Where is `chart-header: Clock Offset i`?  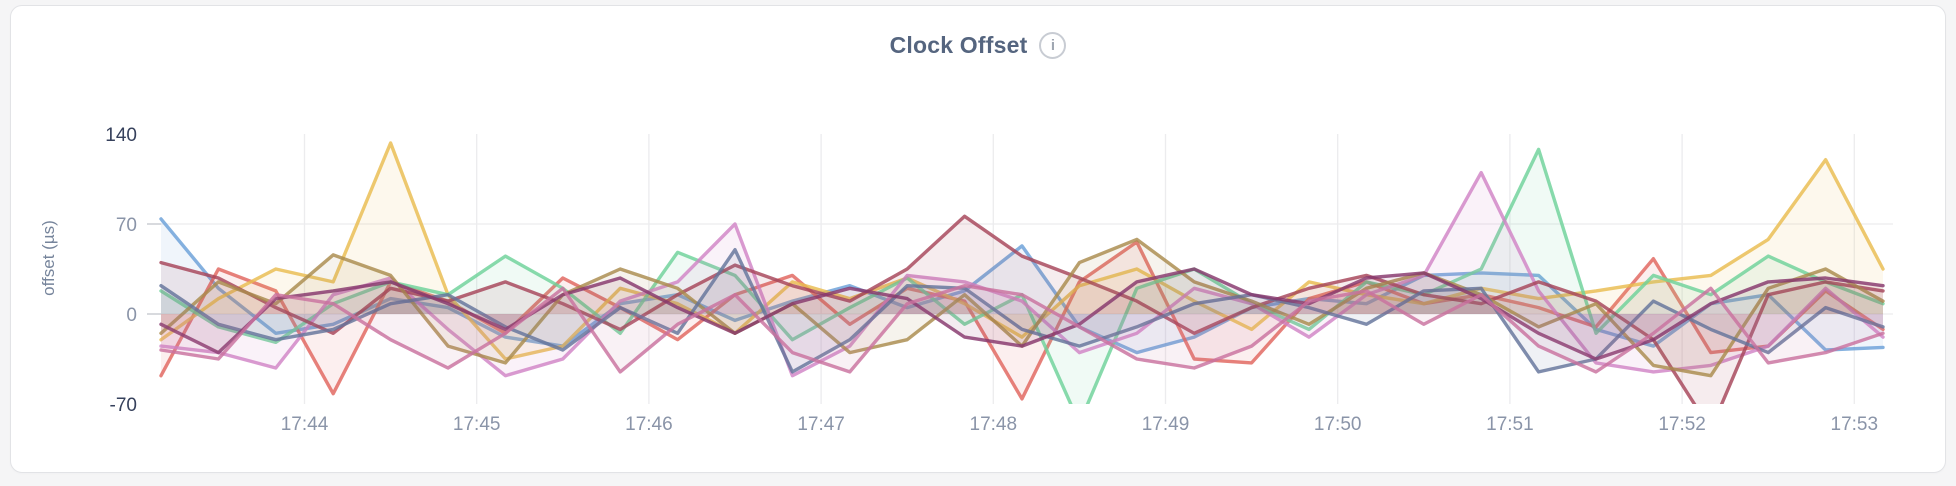 chart-header: Clock Offset i is located at coordinates (978, 45).